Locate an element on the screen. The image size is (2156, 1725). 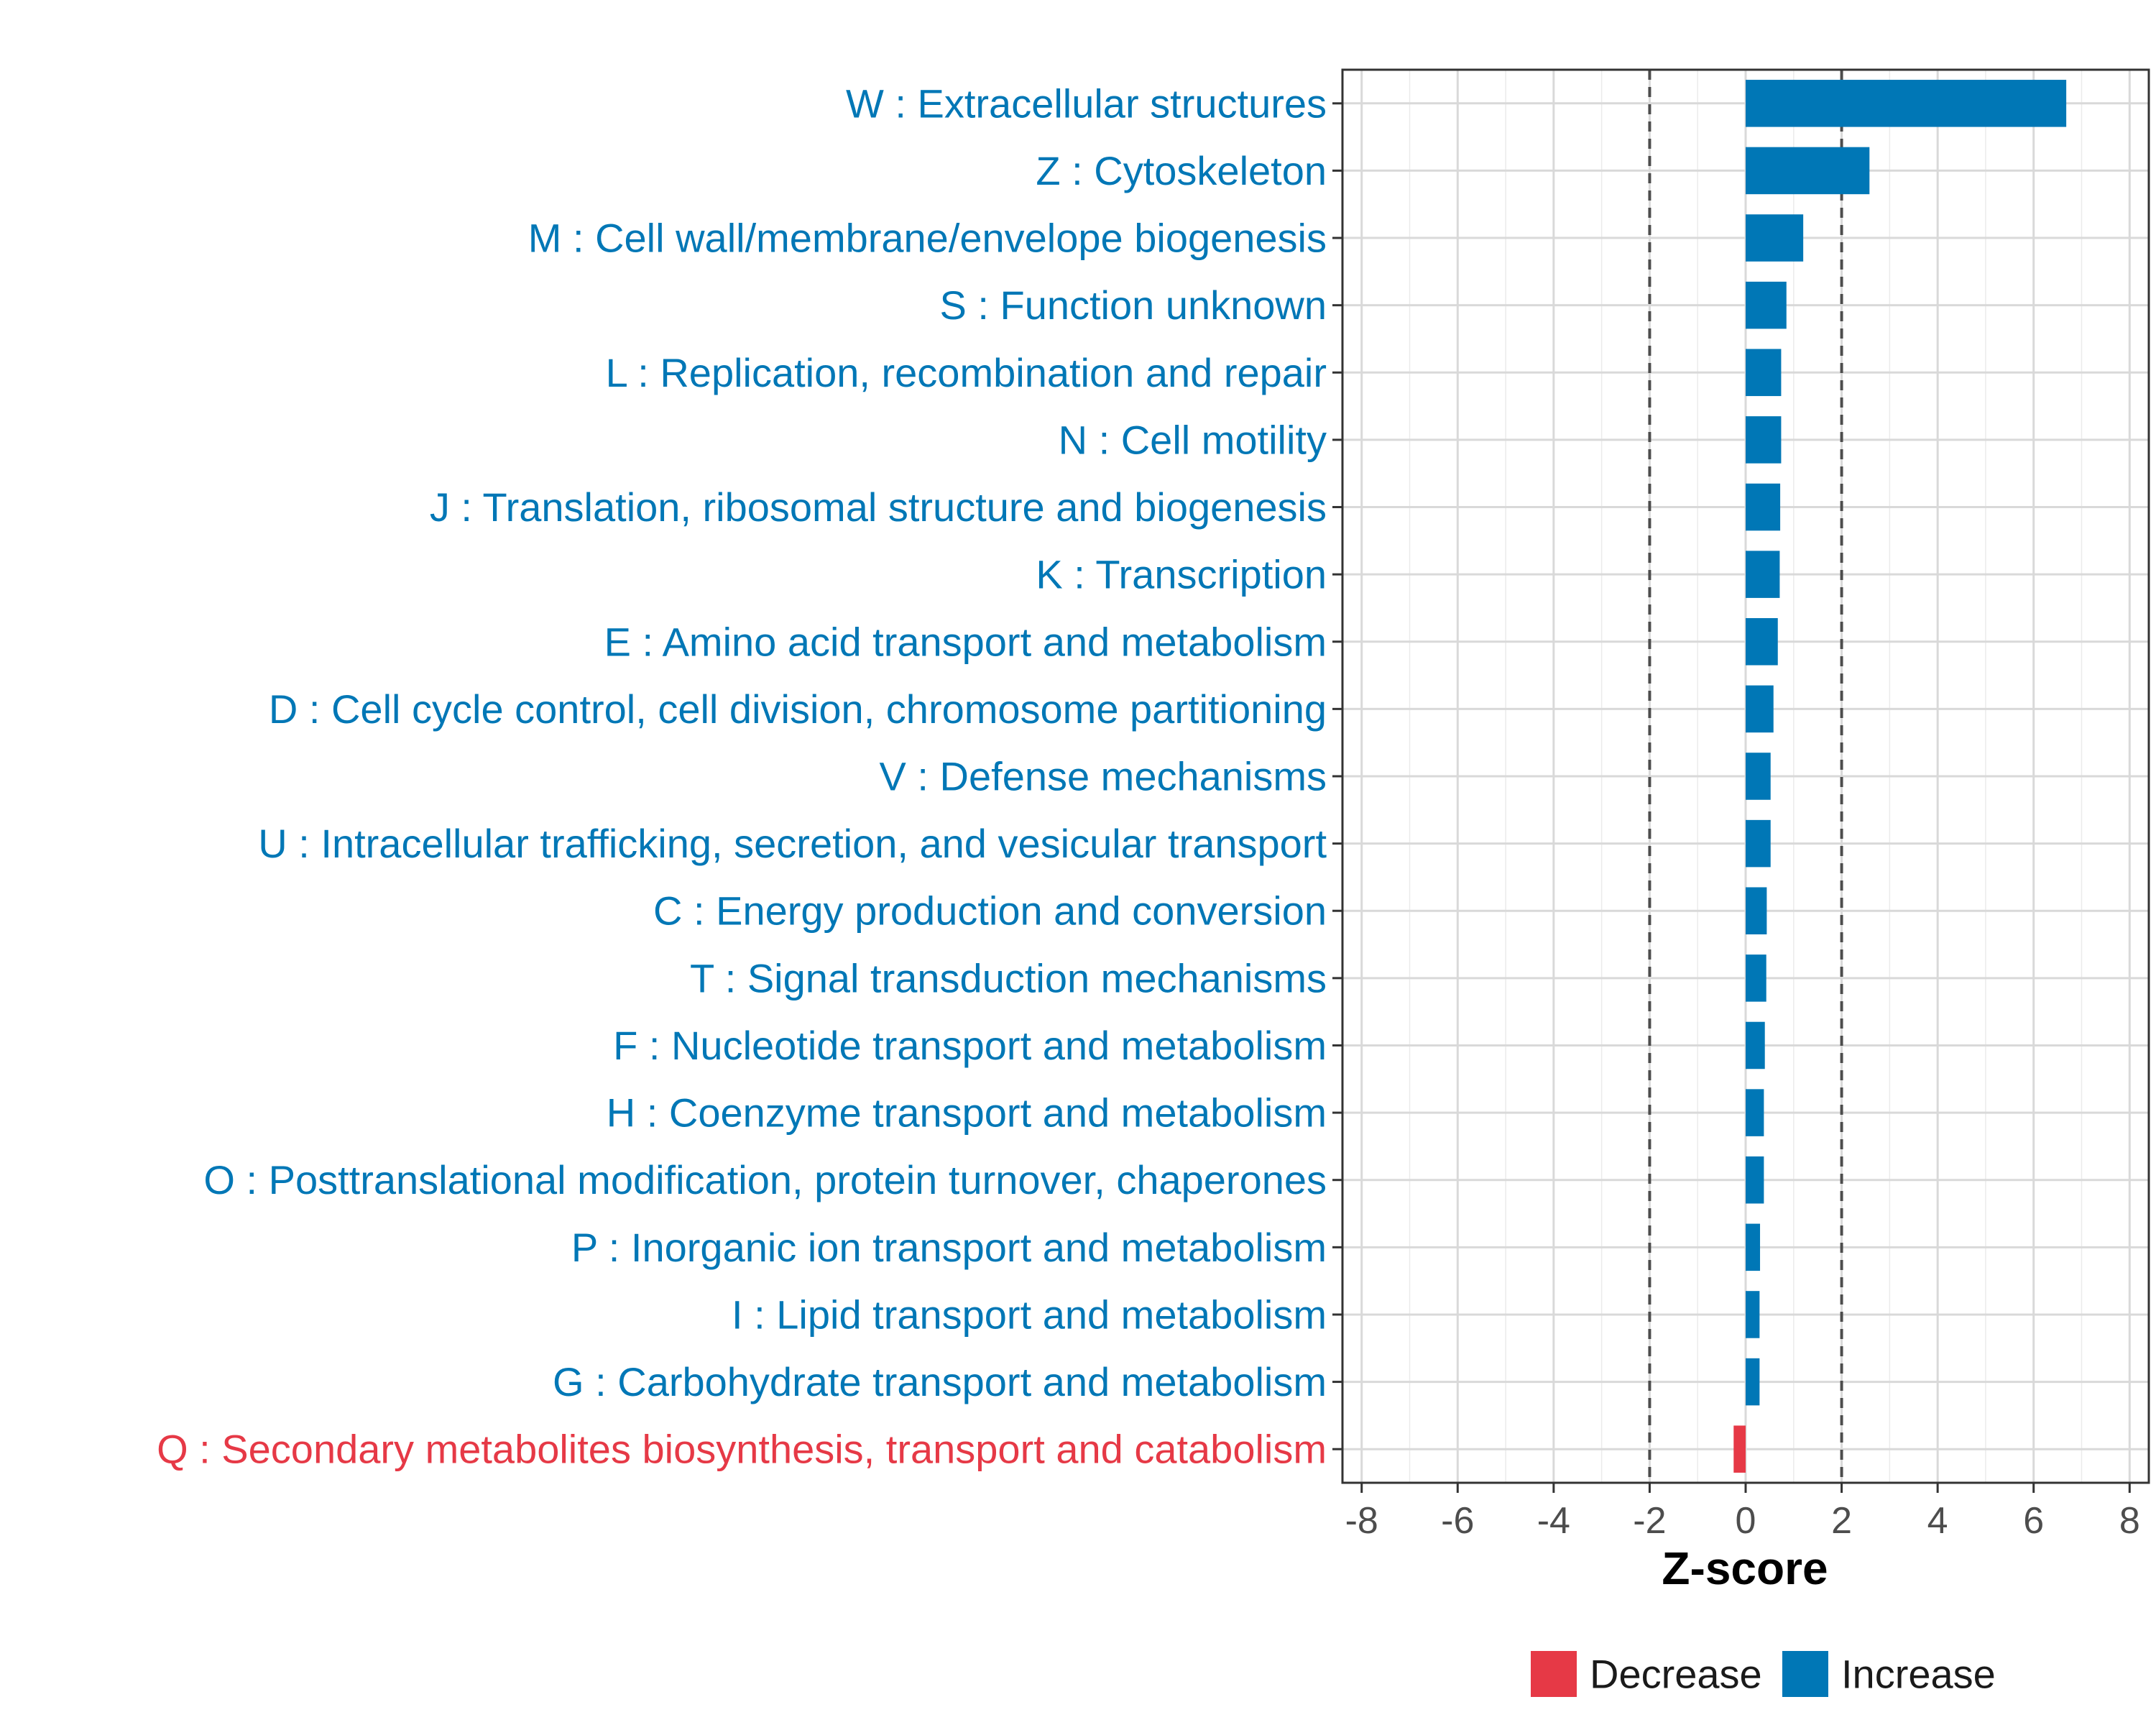
category-label: K : Transcription is located at coordinates (1181, 574).